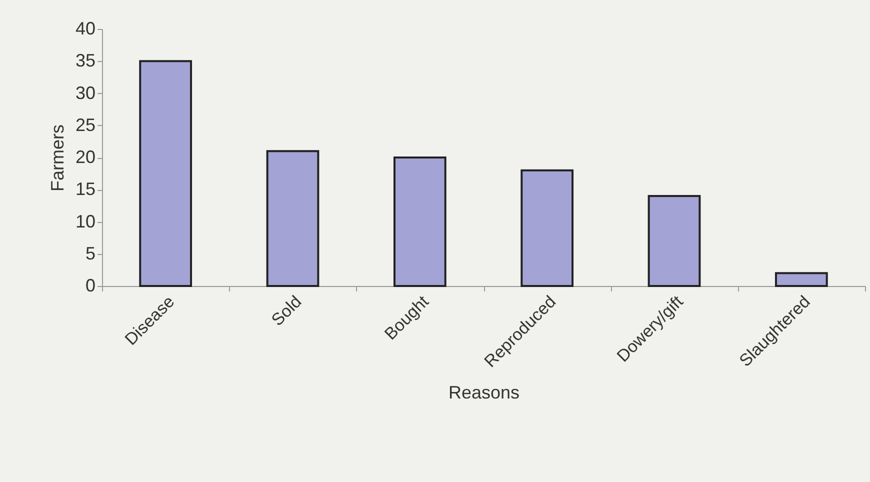 The image size is (870, 482). Describe the element at coordinates (57, 158) in the screenshot. I see `y-axis-title: Farmers` at that location.